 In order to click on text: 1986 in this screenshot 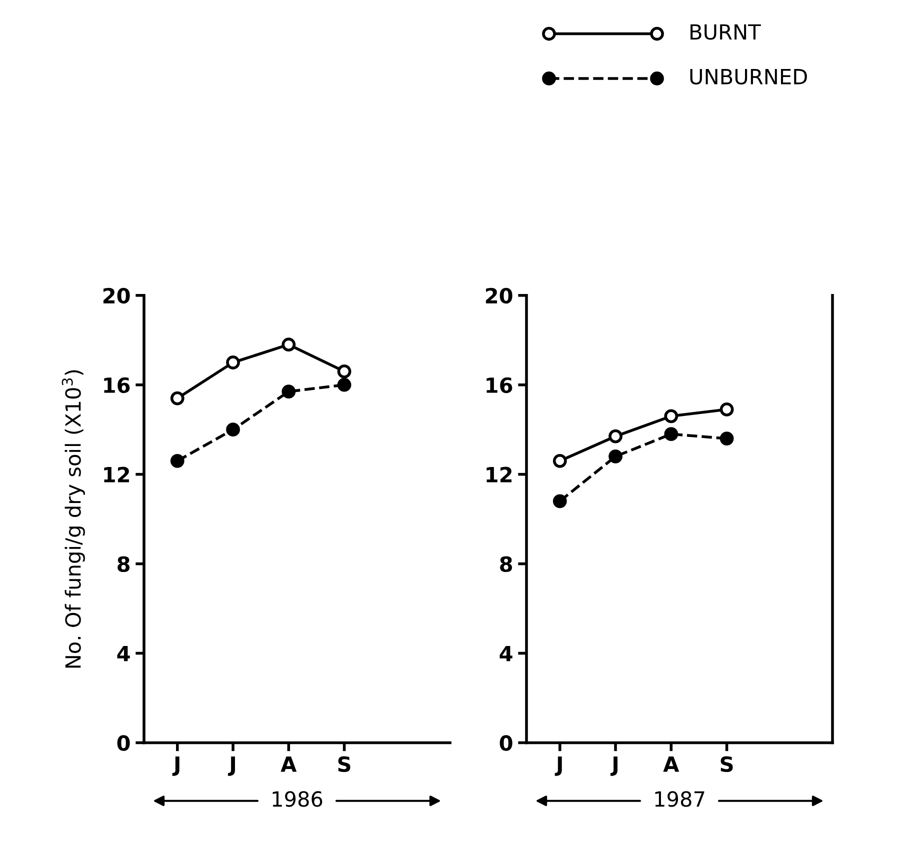, I will do `click(297, 799)`.